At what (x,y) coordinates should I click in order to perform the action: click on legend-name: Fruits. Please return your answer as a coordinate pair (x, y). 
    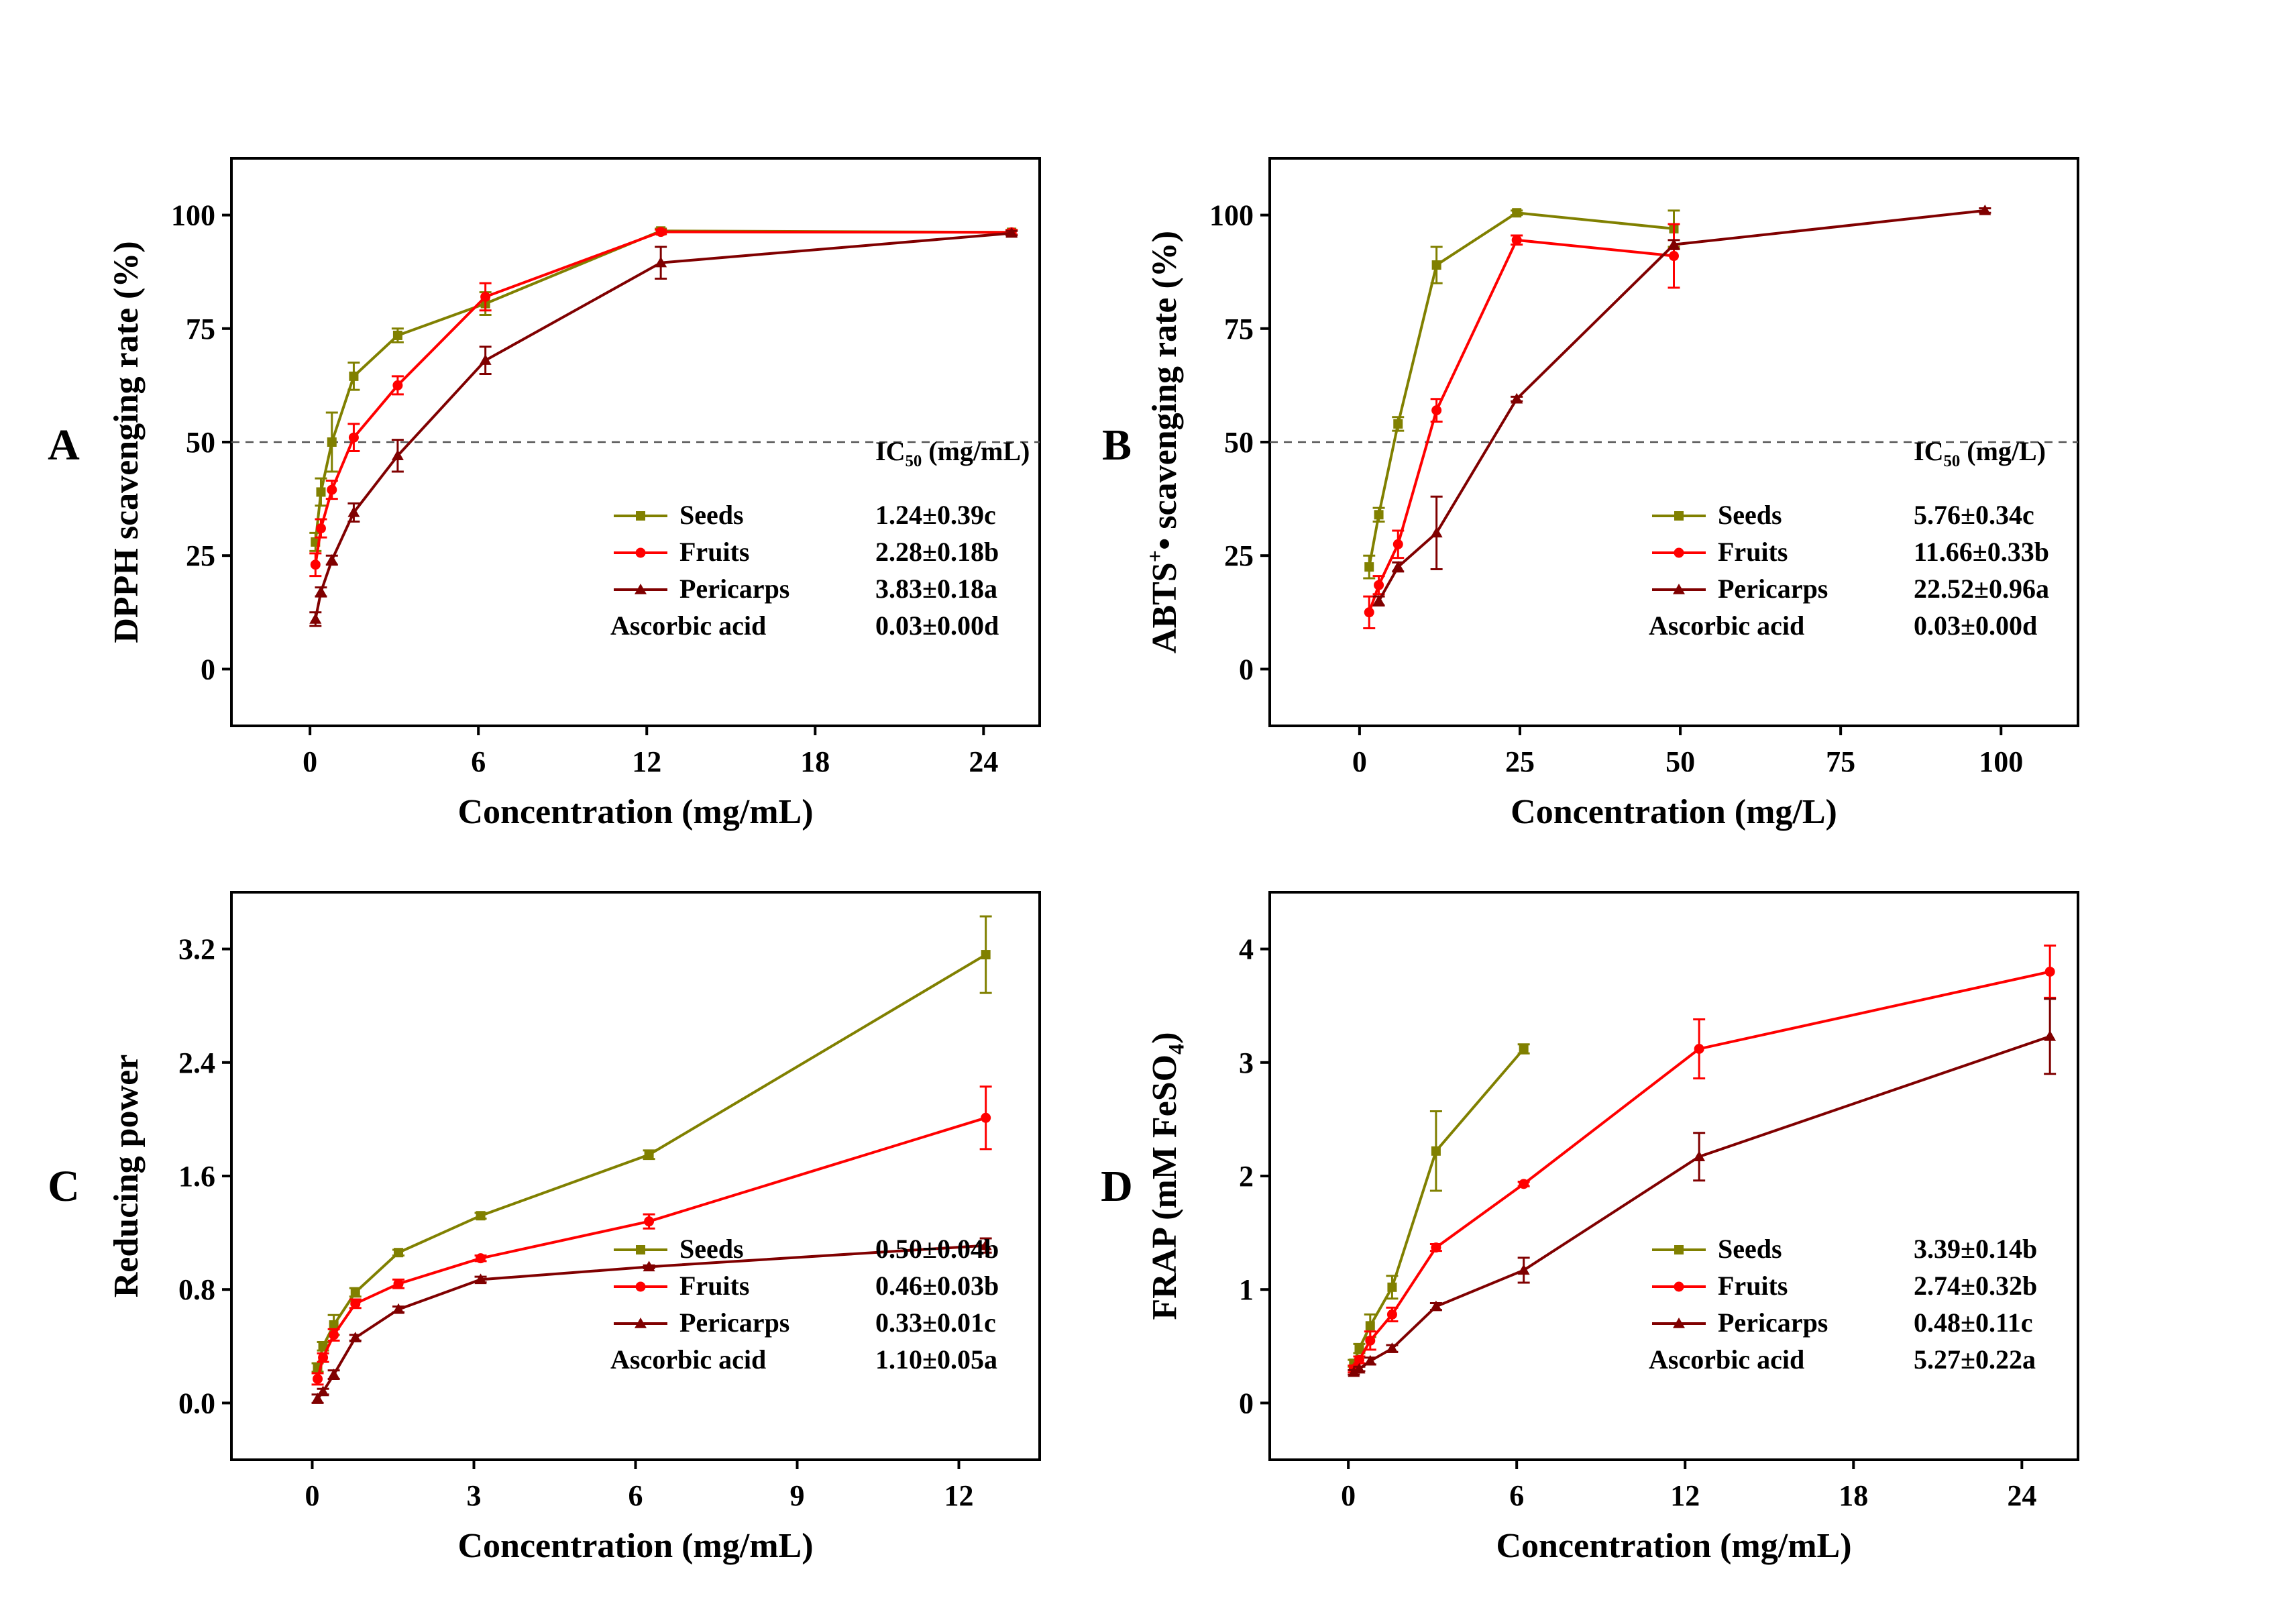
    Looking at the image, I should click on (714, 1286).